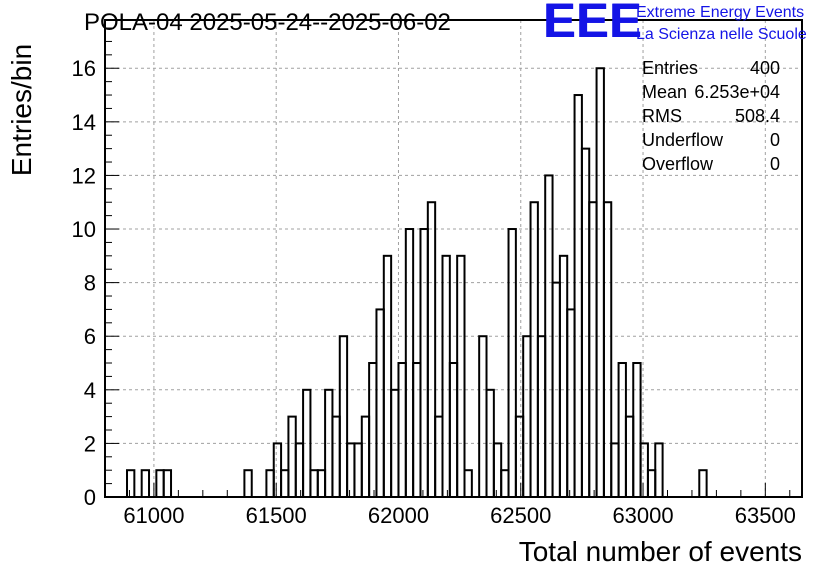 This screenshot has height=572, width=836. What do you see at coordinates (678, 164) in the screenshot?
I see `stats-key: Overflow` at bounding box center [678, 164].